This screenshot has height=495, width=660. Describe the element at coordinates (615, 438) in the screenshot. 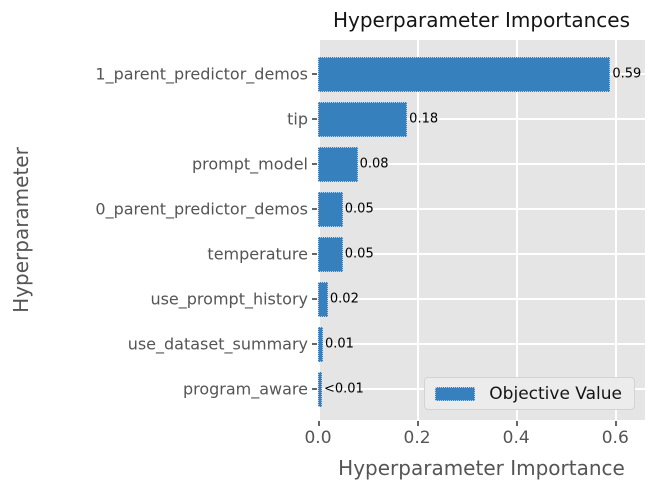

I see `x-tick-label: 0.6` at that location.